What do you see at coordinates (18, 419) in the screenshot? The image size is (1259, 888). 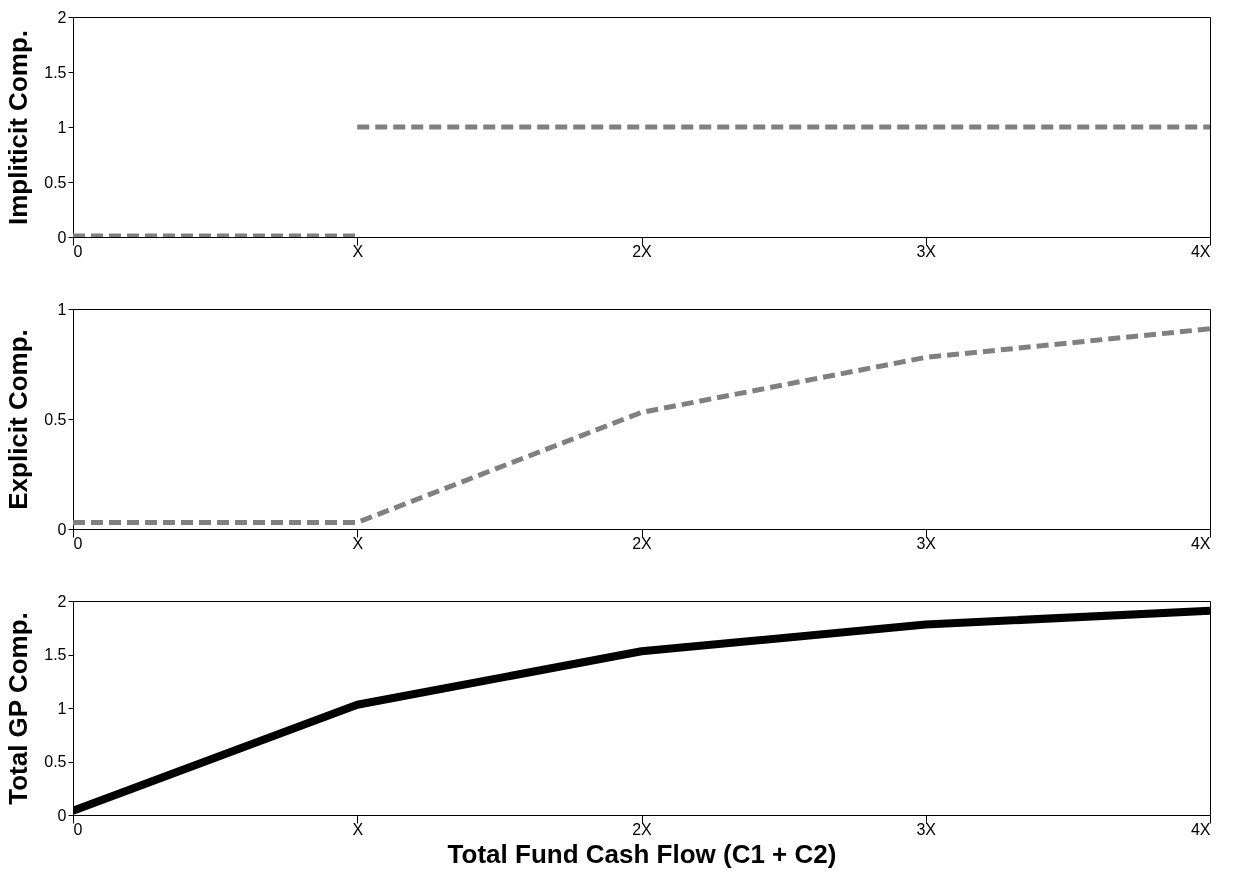 I see `y-axis-title: Explicit Comp.` at bounding box center [18, 419].